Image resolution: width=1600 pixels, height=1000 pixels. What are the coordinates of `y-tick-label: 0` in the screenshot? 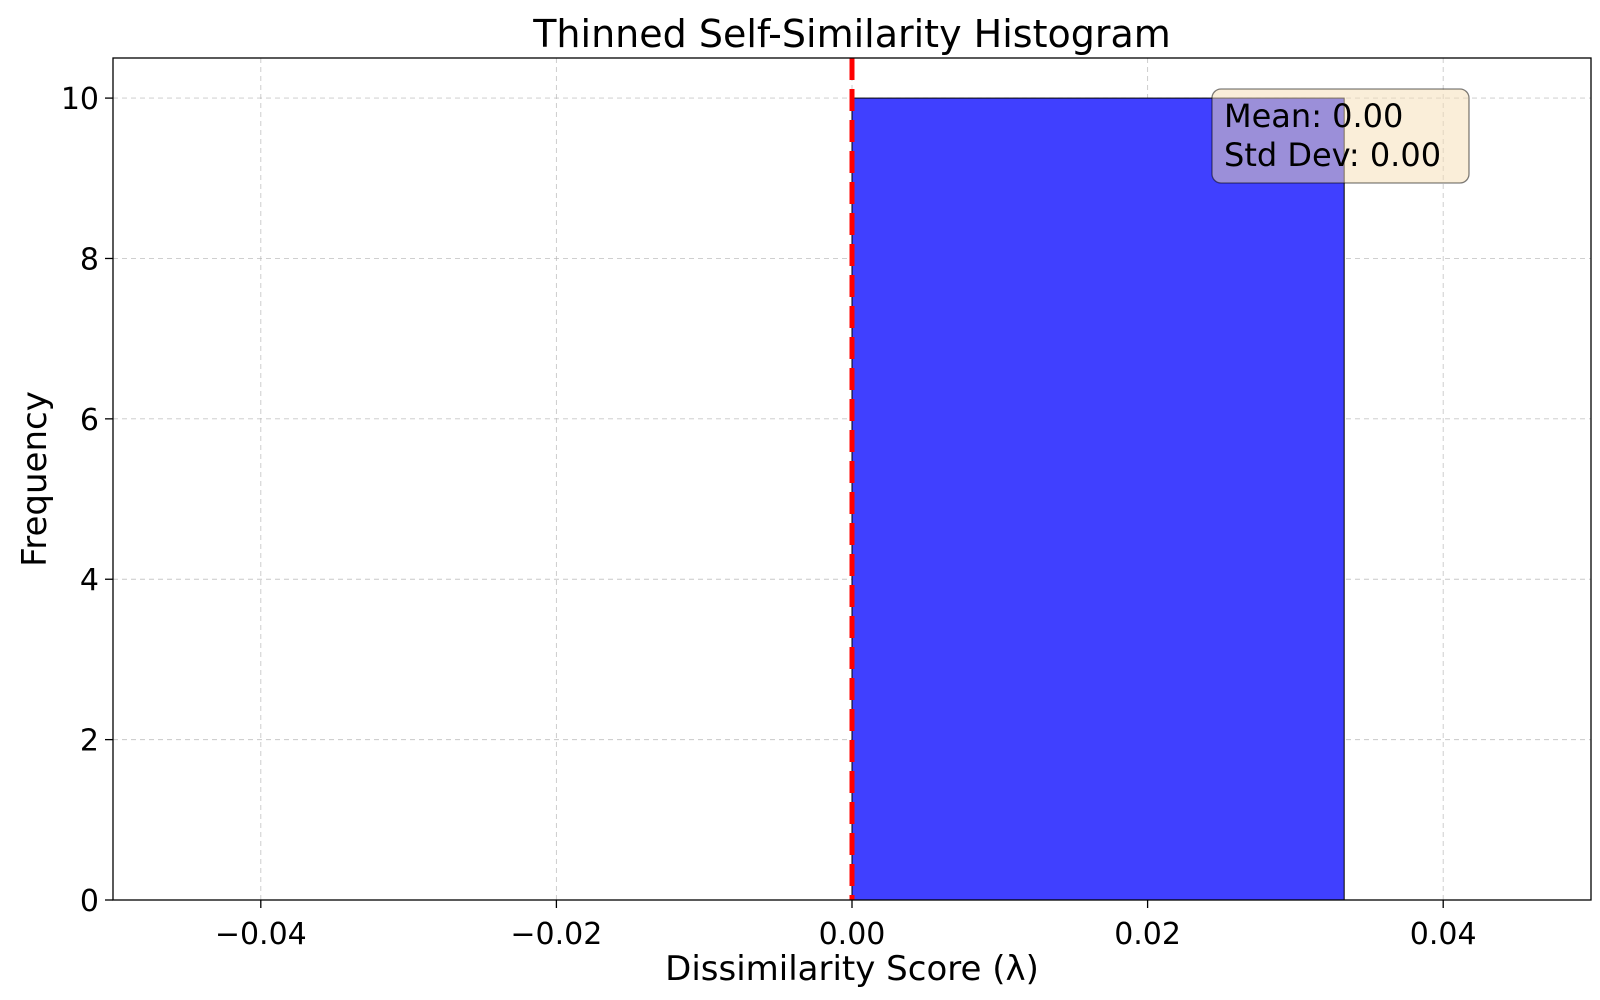 It's located at (89, 901).